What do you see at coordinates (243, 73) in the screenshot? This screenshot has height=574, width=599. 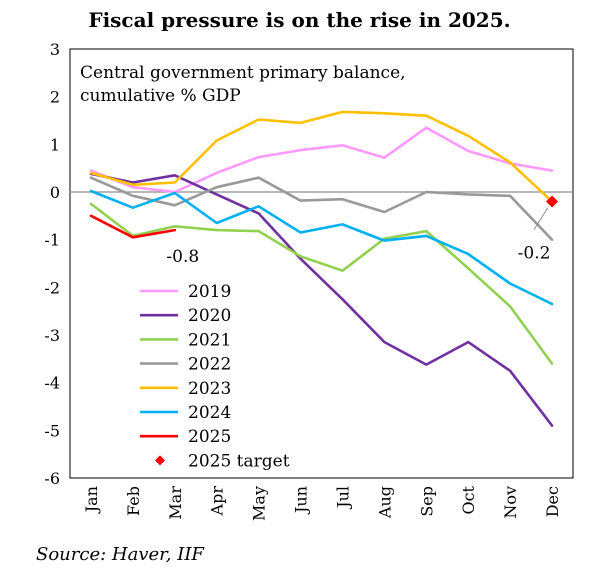 I see `chart-subtitle-line-1: Central government primary balance,` at bounding box center [243, 73].